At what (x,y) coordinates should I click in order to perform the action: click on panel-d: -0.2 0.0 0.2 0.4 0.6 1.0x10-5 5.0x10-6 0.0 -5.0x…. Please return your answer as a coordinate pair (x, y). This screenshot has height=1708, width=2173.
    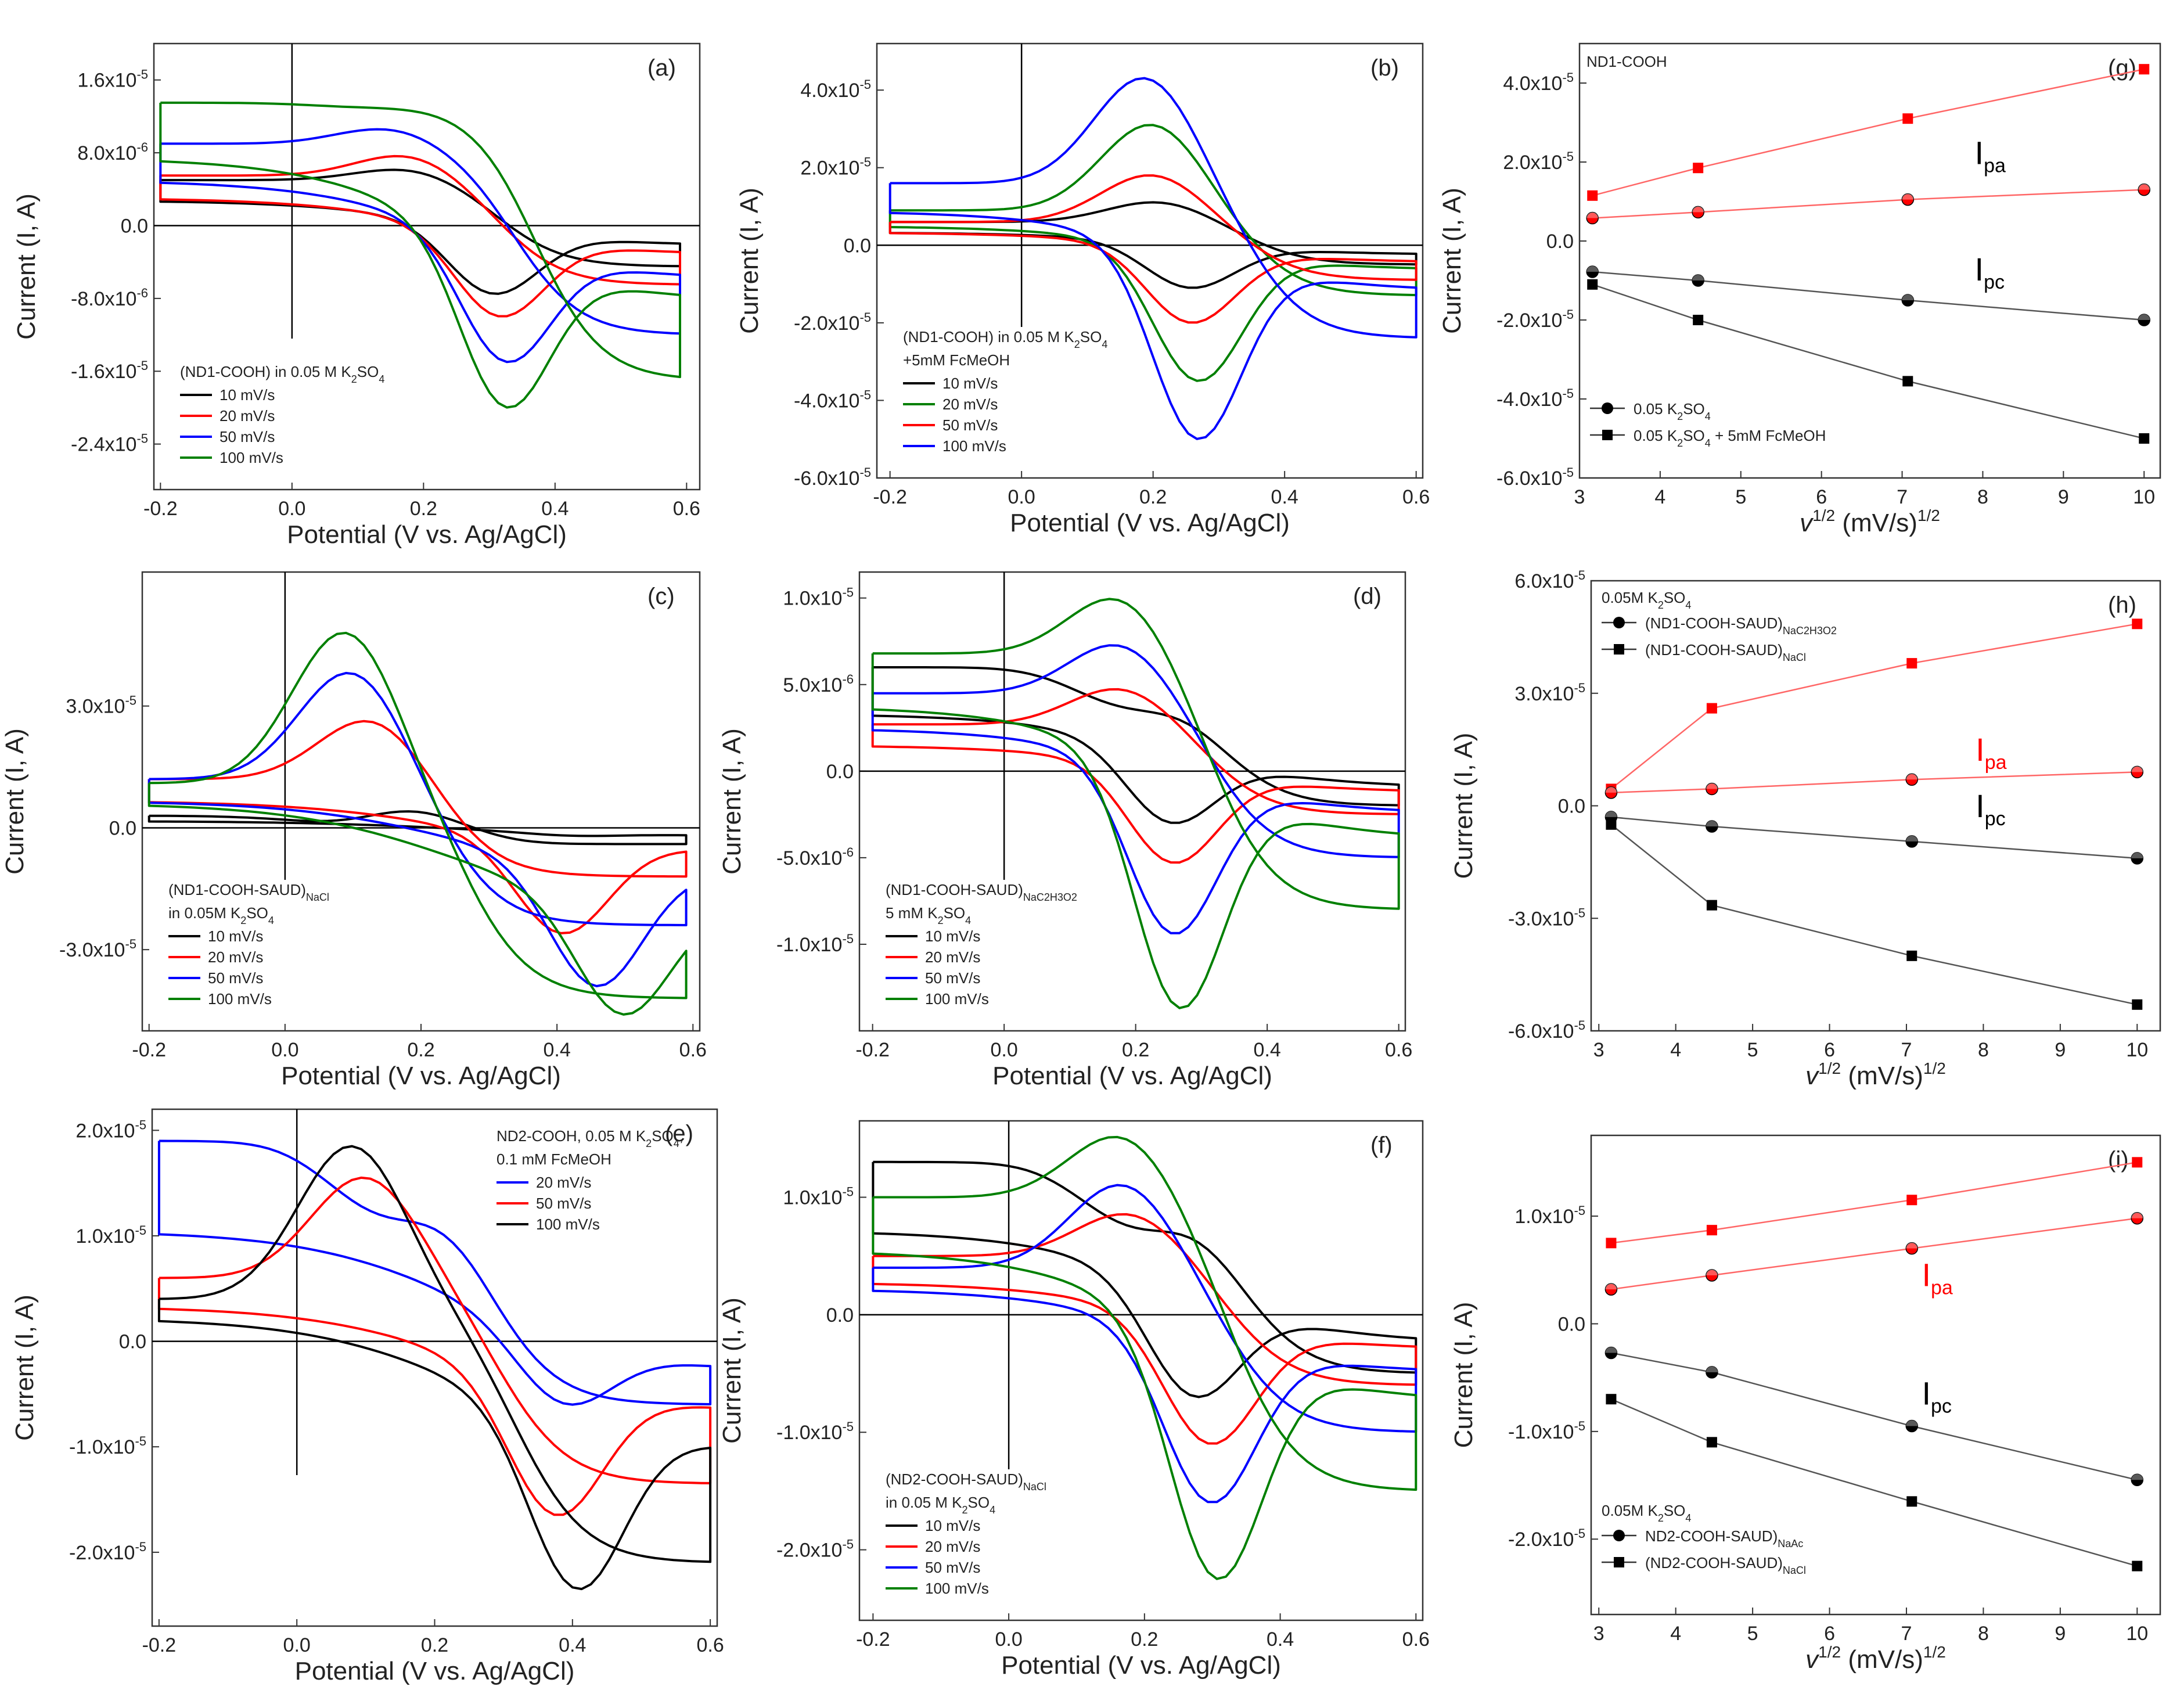
    Looking at the image, I should click on (1065, 830).